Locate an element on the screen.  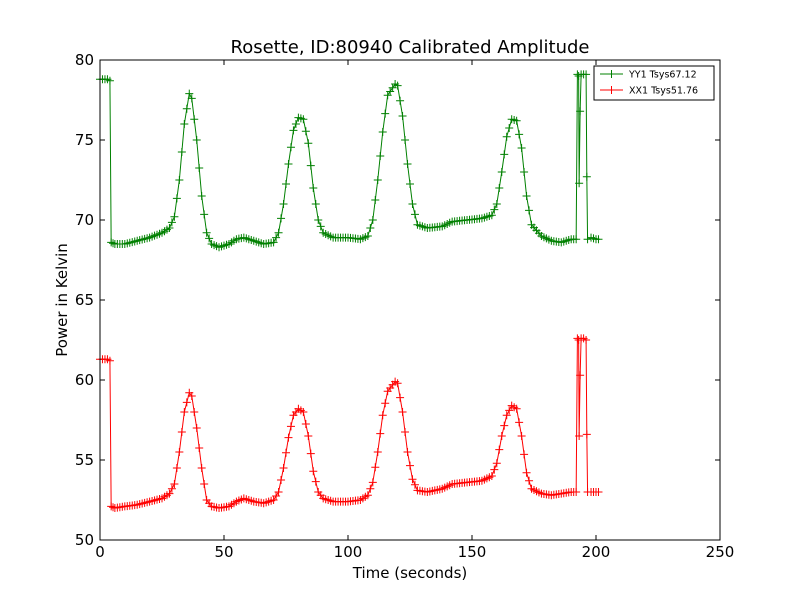
y-tick-label: 65 is located at coordinates (84, 300).